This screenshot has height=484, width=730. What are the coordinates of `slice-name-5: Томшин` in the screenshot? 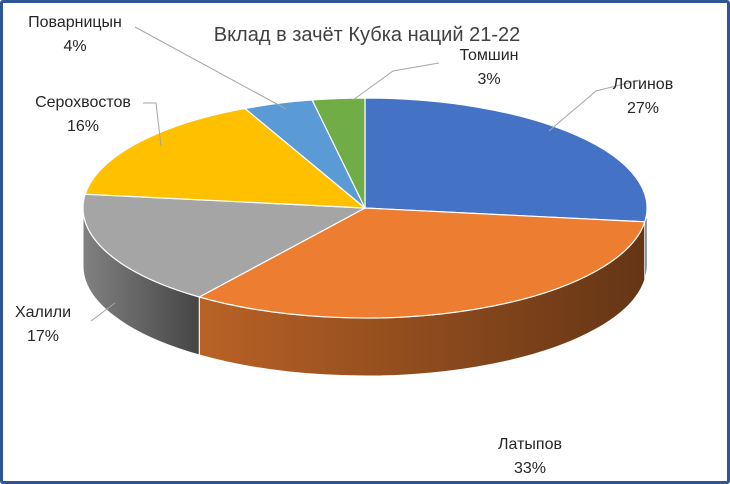 It's located at (488, 55).